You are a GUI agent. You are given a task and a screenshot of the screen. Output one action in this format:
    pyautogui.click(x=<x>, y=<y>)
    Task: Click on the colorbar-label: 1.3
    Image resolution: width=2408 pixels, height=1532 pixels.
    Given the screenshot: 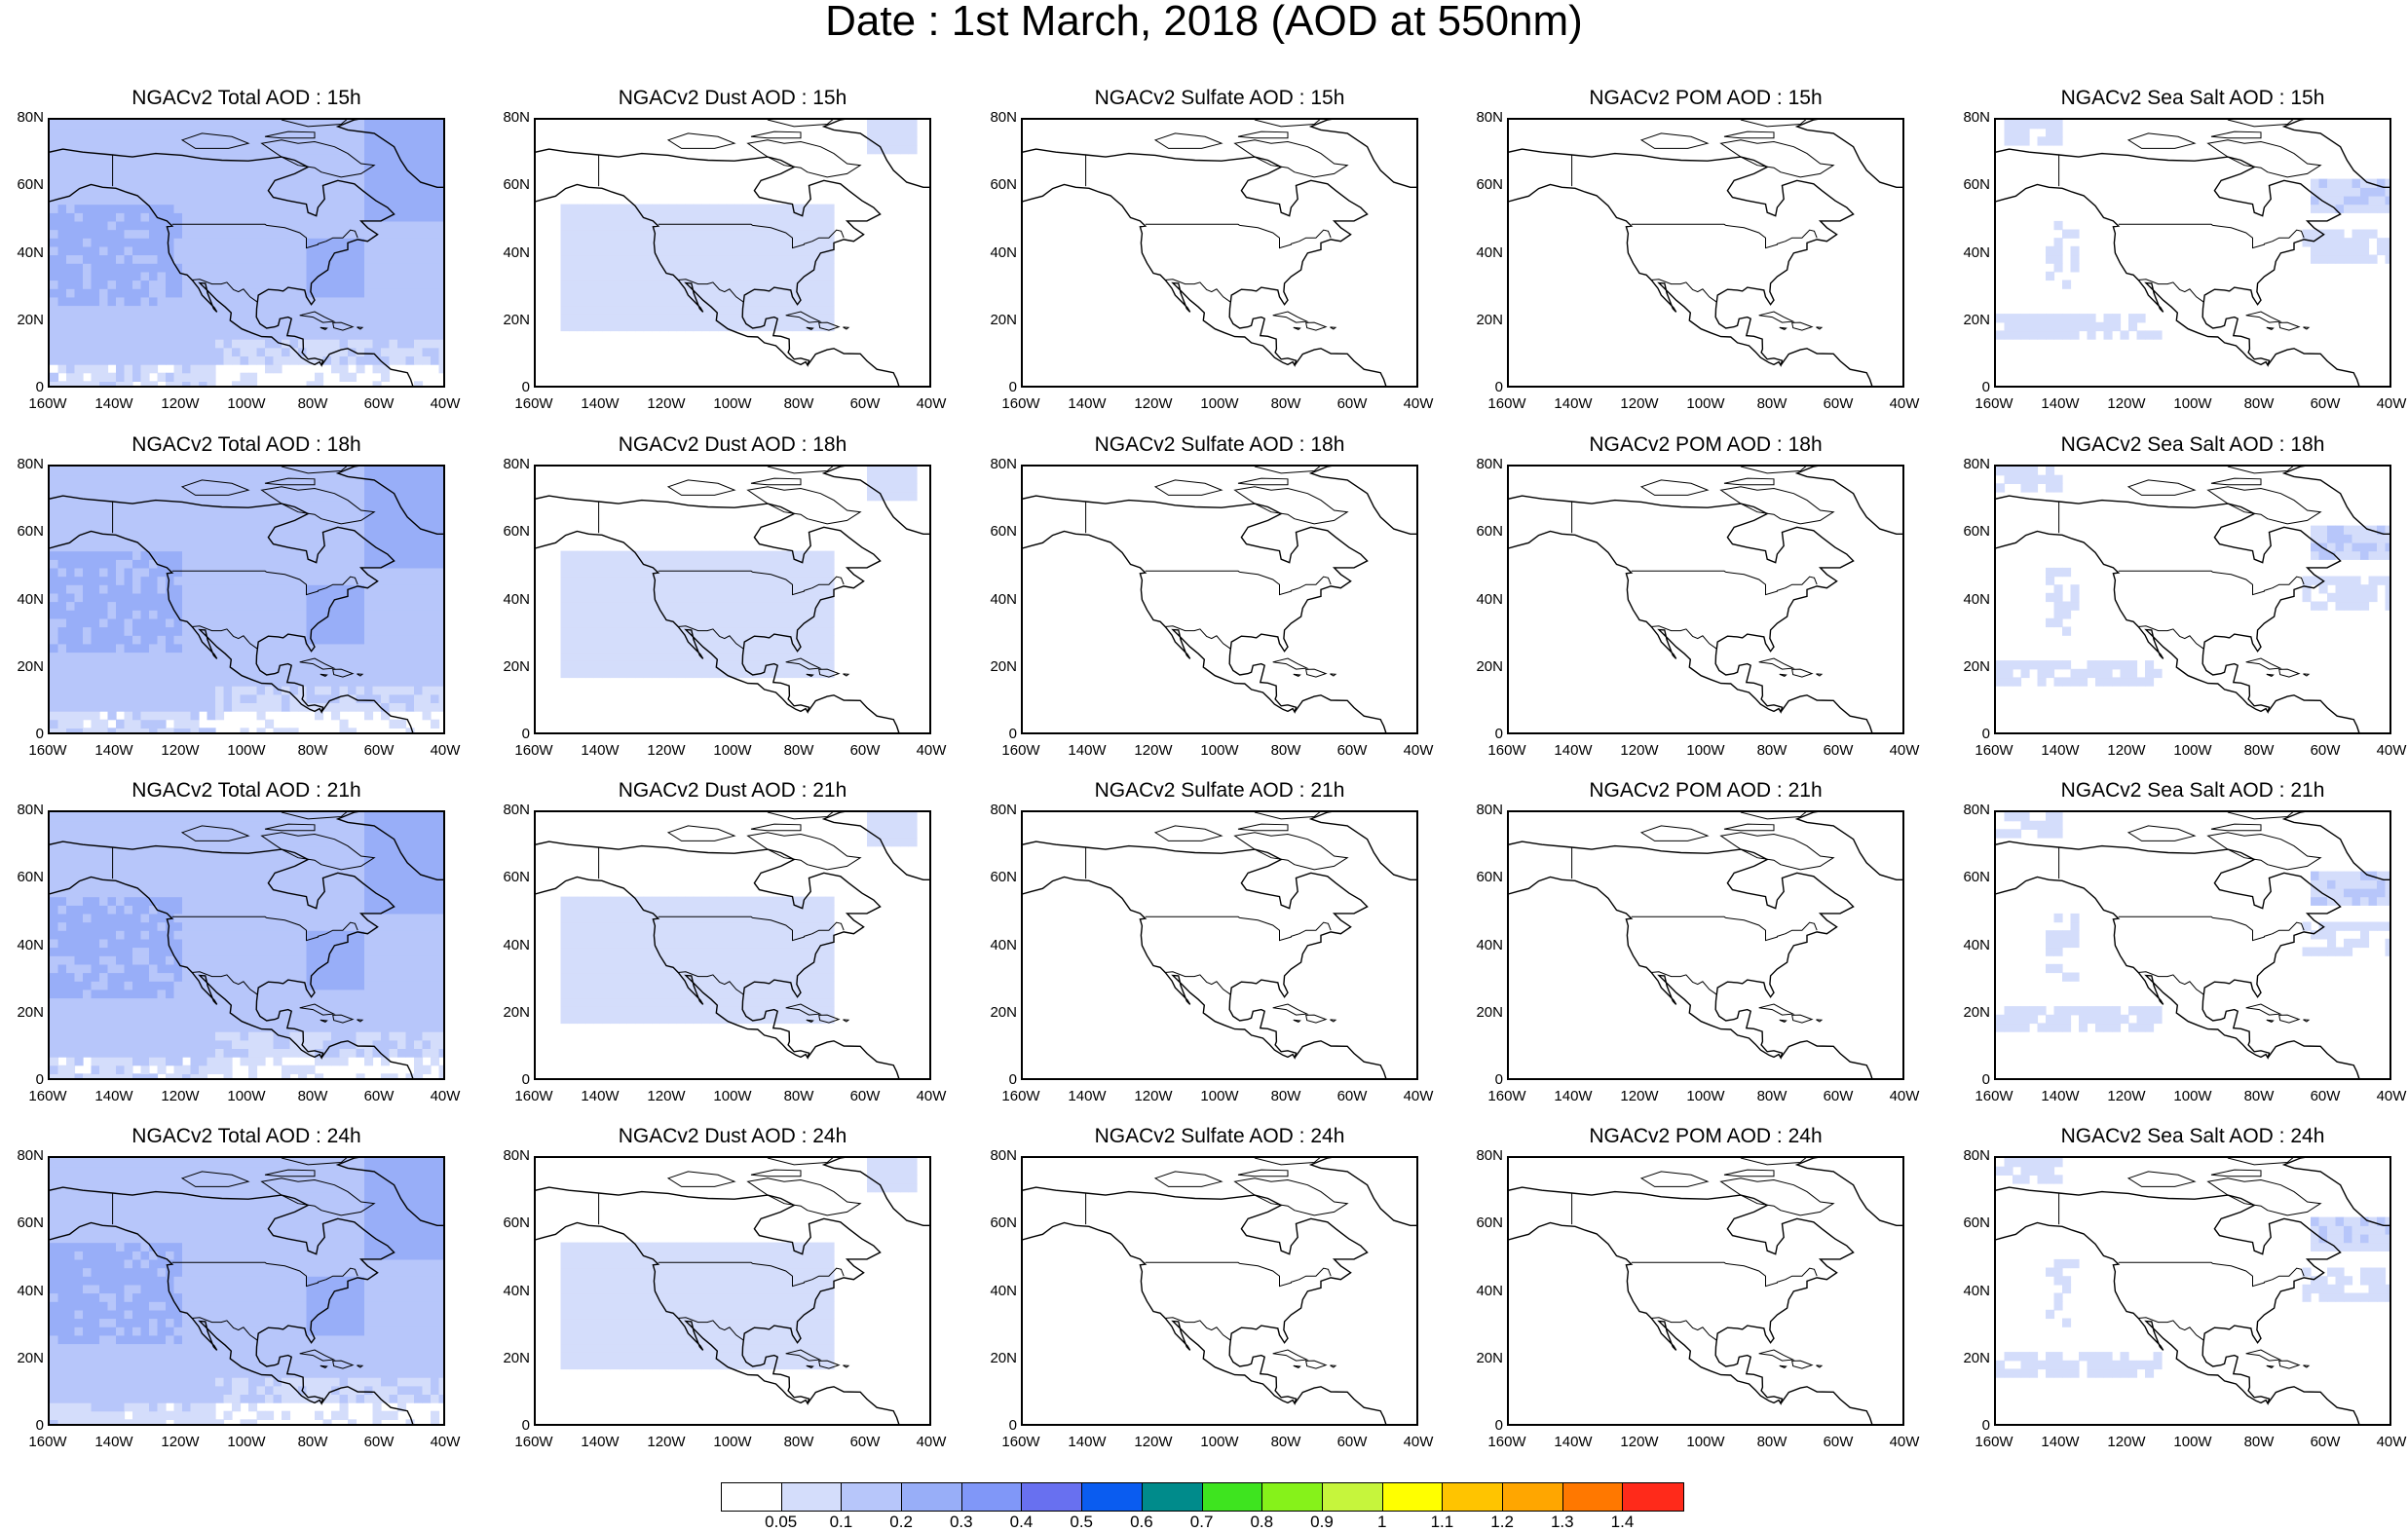 What is the action you would take?
    pyautogui.click(x=1562, y=1522)
    